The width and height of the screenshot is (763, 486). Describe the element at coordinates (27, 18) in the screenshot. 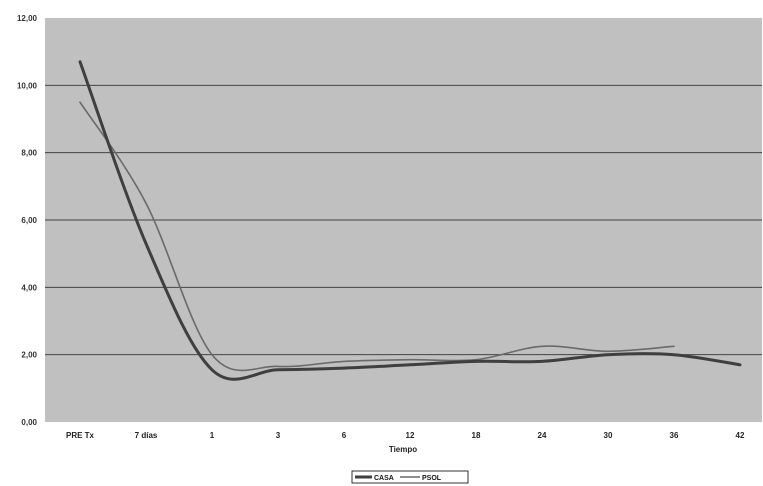

I see `y-tick-label: 12,00` at that location.